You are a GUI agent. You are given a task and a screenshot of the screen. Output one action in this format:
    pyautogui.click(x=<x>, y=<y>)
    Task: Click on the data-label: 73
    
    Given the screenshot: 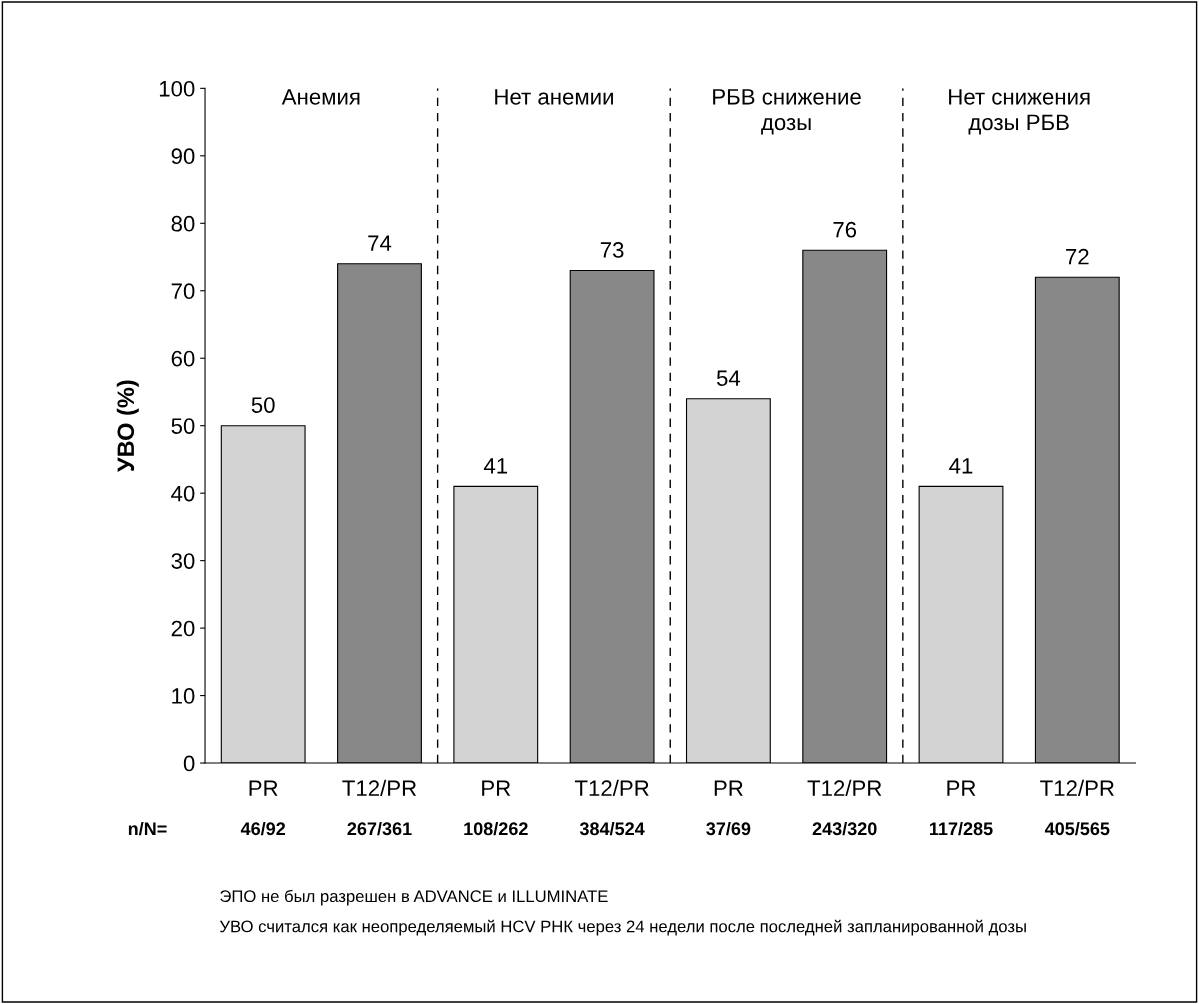 What is the action you would take?
    pyautogui.click(x=612, y=250)
    